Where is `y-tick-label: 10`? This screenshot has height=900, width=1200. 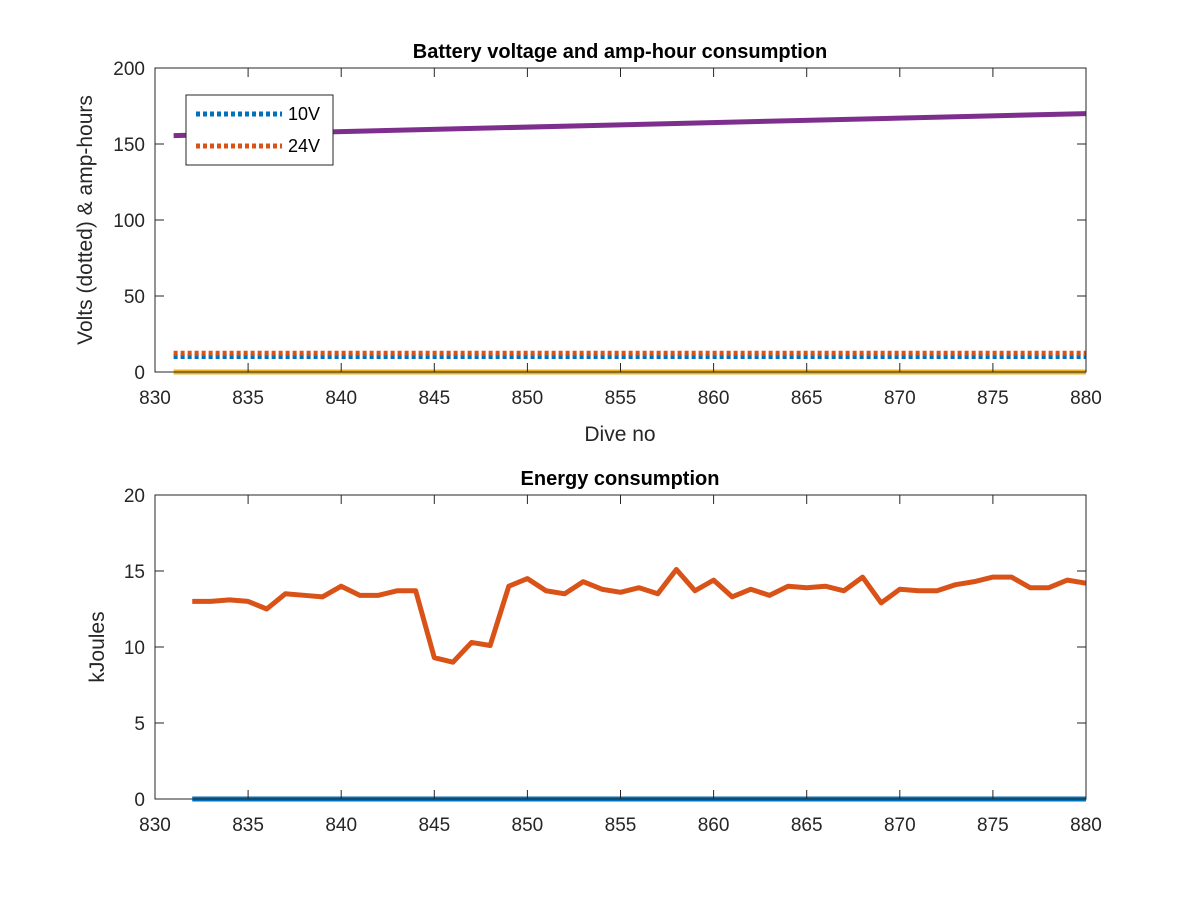 y-tick-label: 10 is located at coordinates (134, 648).